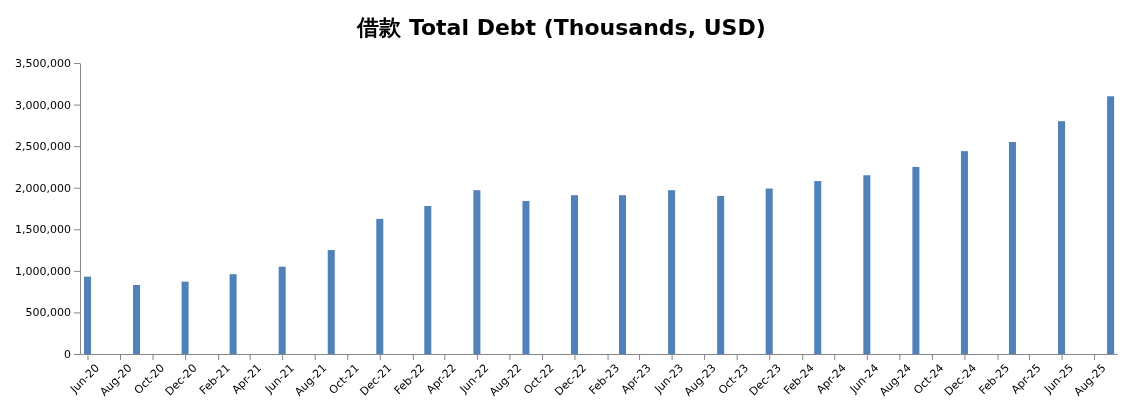  I want to click on y-tick-label: 500,000, so click(48, 313).